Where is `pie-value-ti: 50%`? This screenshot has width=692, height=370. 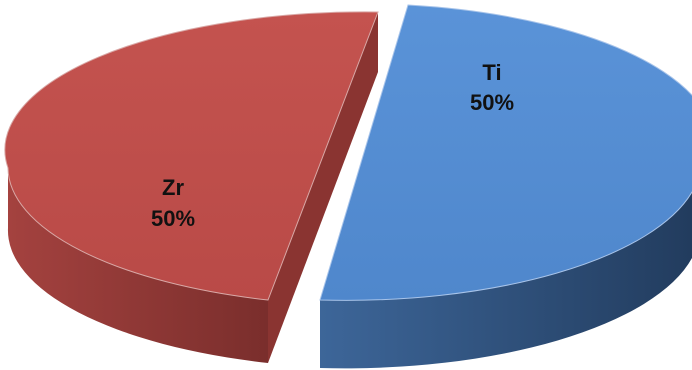 pie-value-ti: 50% is located at coordinates (492, 102).